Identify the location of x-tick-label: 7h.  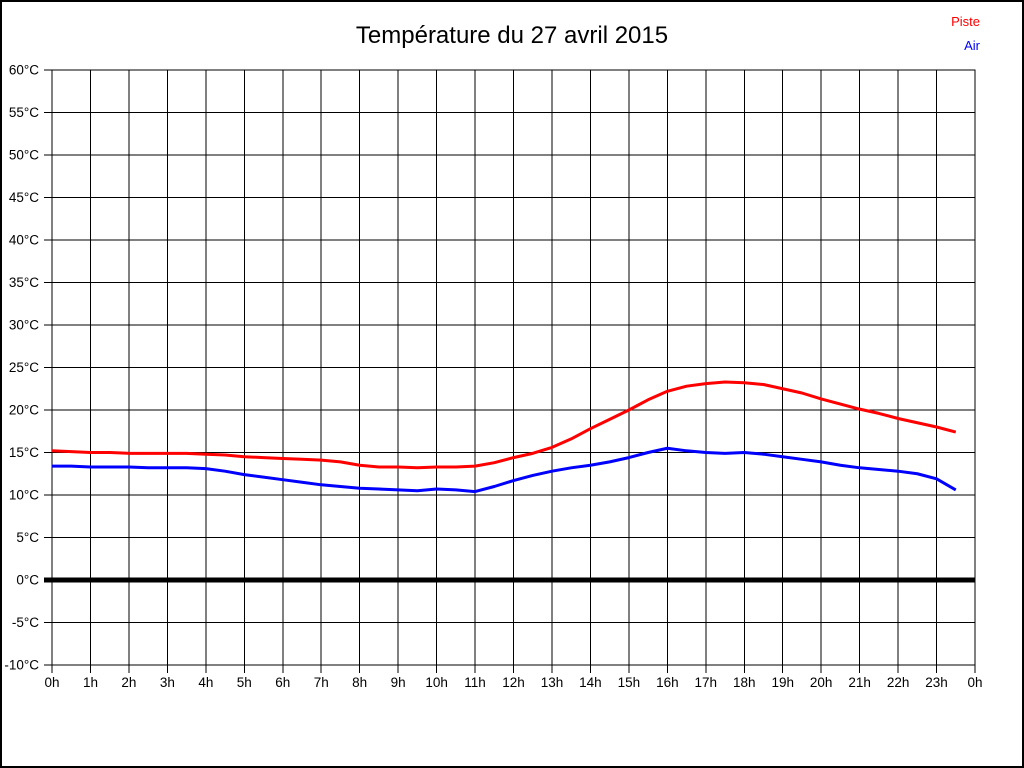
(321, 682).